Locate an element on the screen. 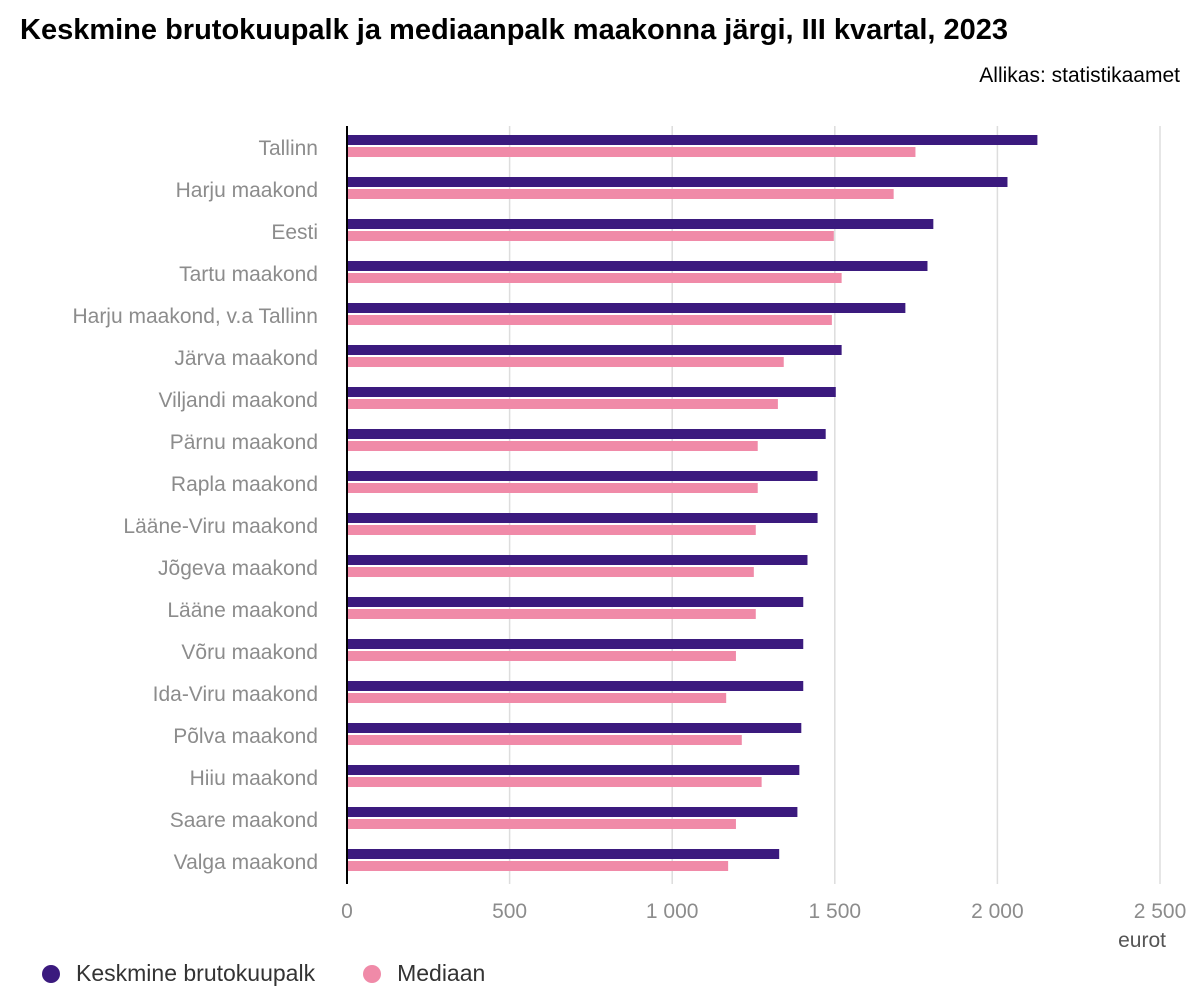  category-label: Pärnu maakond is located at coordinates (244, 442).